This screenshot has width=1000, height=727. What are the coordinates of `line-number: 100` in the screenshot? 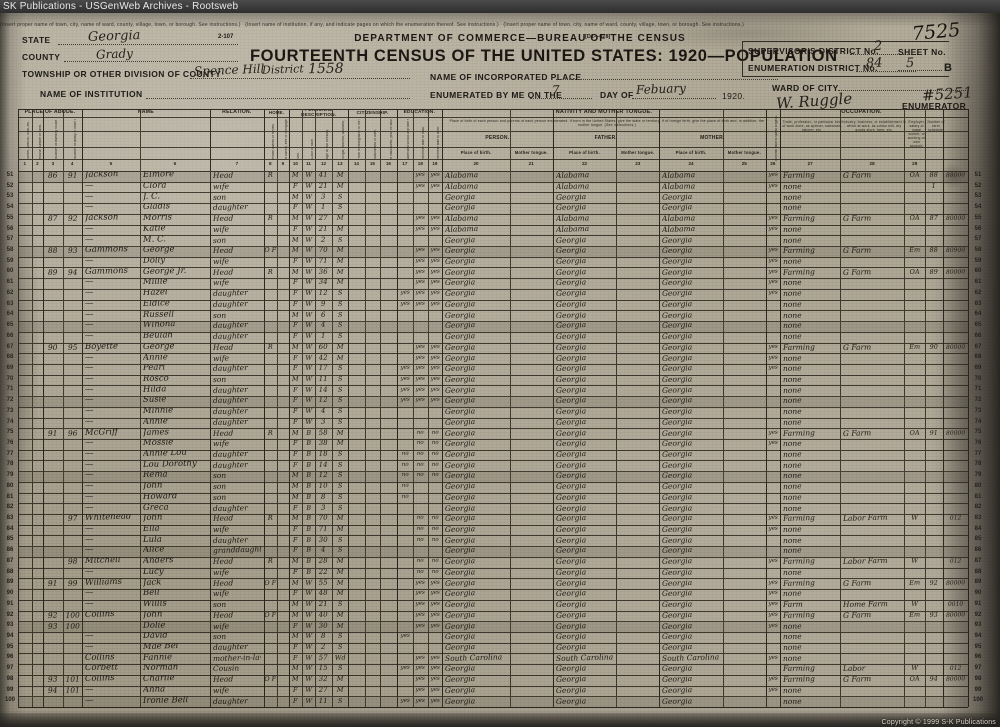 It's located at (977, 700).